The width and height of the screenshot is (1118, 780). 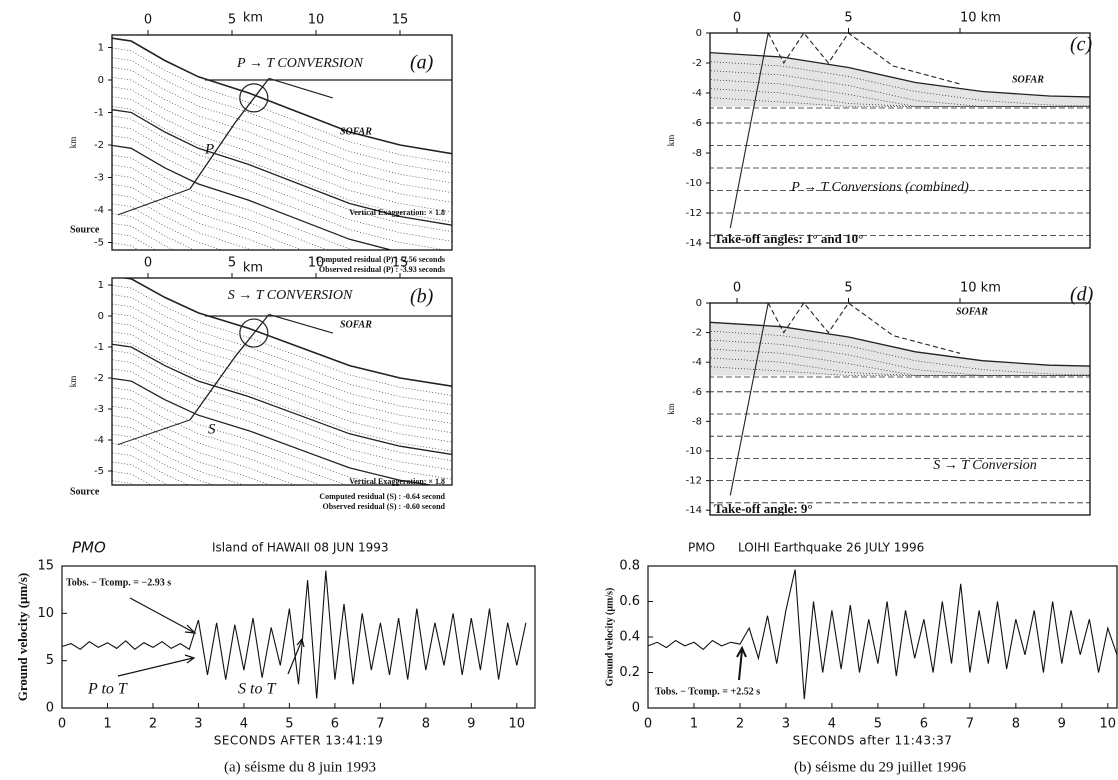 I want to click on diagram-panel: (d), so click(x=1082, y=295).